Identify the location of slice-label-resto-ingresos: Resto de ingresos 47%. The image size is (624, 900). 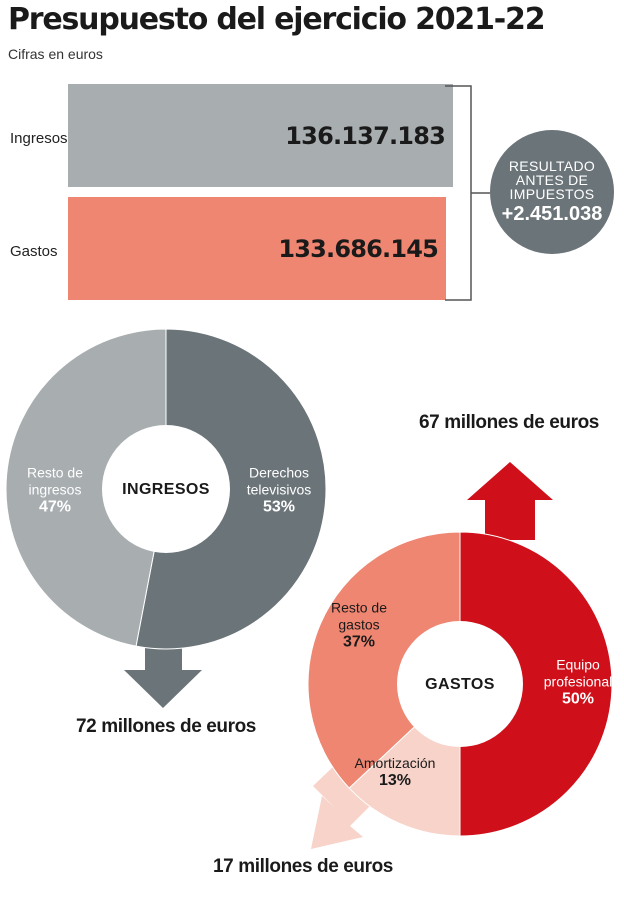
(55, 490).